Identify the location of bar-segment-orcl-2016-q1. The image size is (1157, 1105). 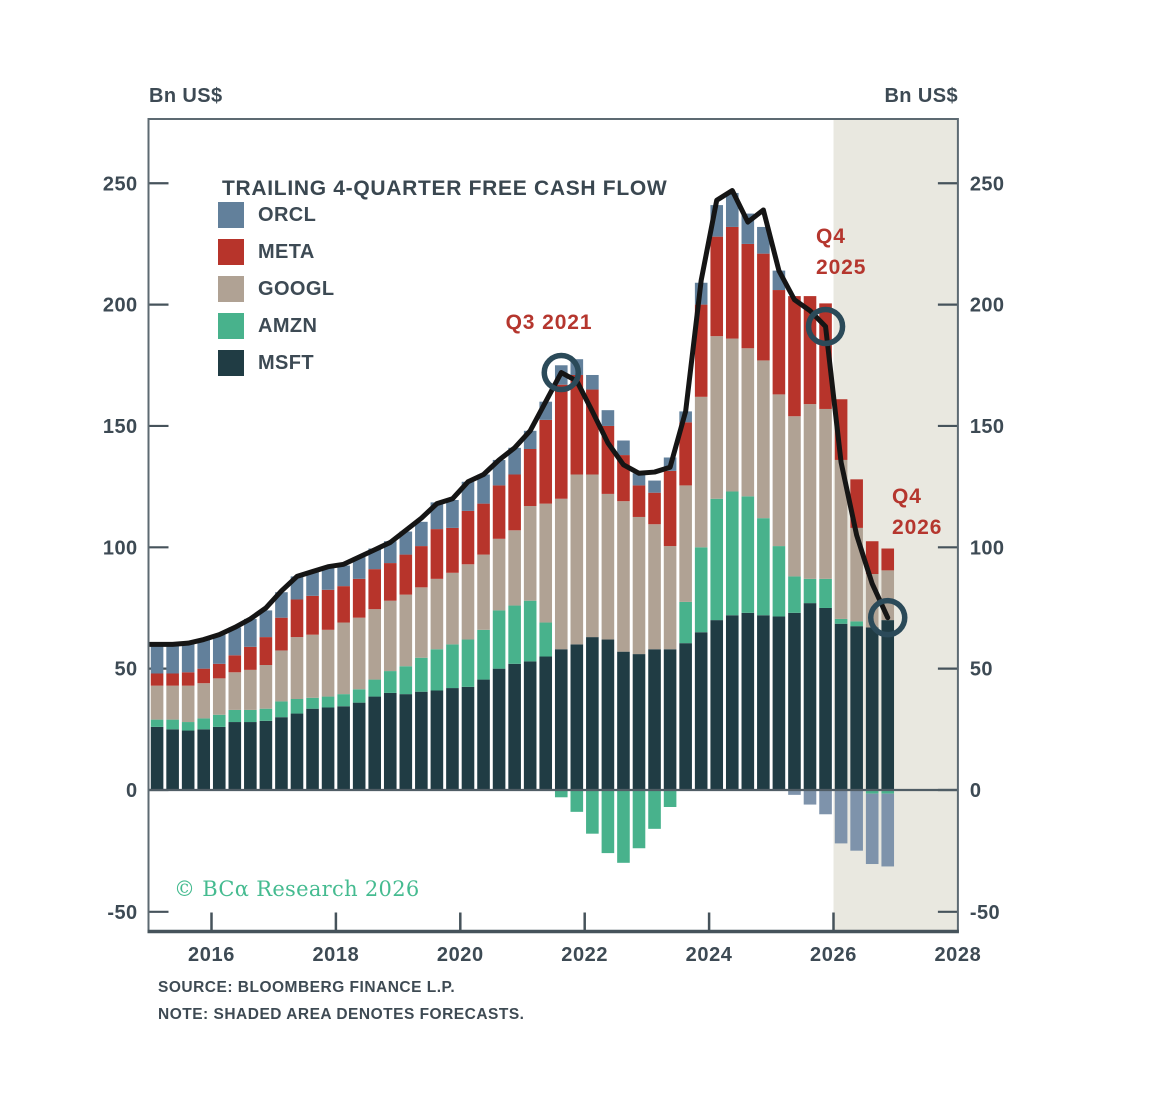
(219, 649).